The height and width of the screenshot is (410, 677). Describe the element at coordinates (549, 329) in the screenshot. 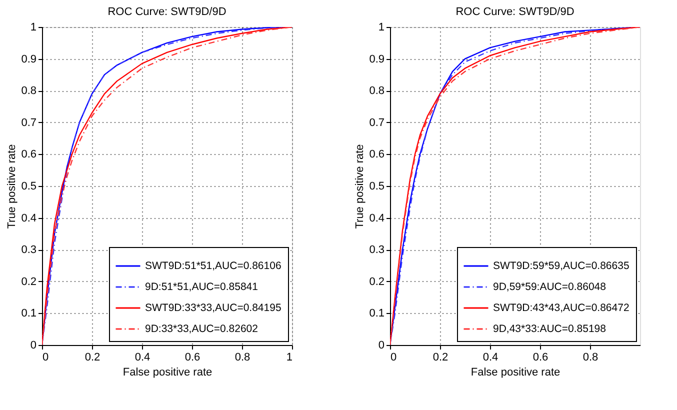

I see `legend-label: 9D,43*33:AUC=0.85198` at that location.